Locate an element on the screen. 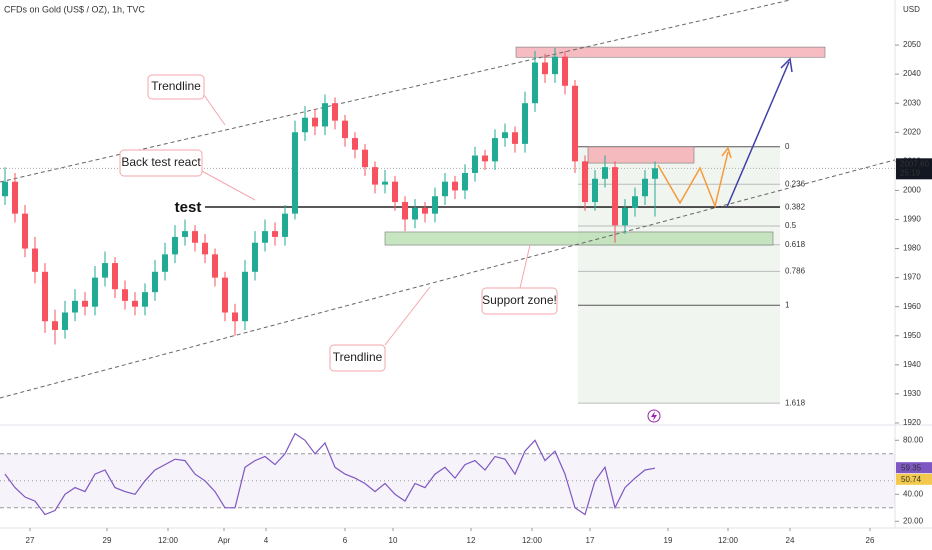  rsi-line is located at coordinates (330, 474).